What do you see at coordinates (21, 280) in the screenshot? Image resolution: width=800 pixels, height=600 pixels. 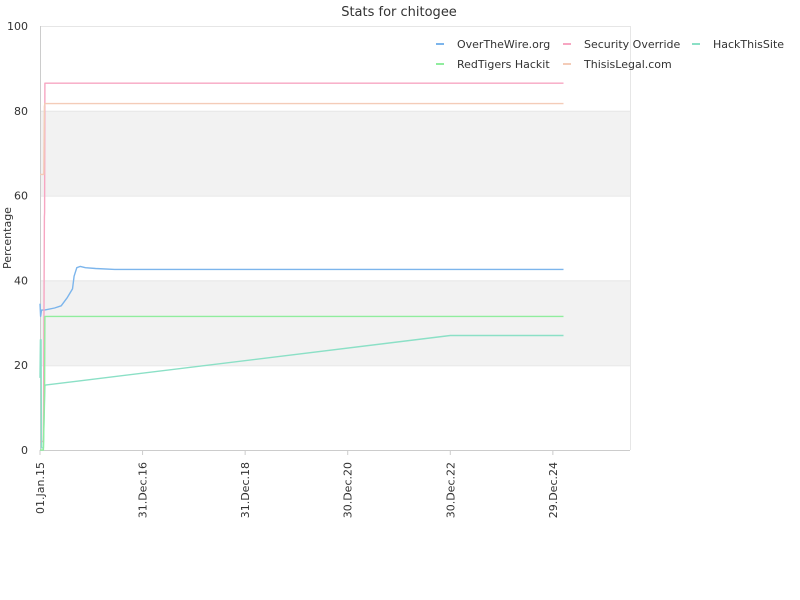 I see `y-tick-label: 40` at bounding box center [21, 280].